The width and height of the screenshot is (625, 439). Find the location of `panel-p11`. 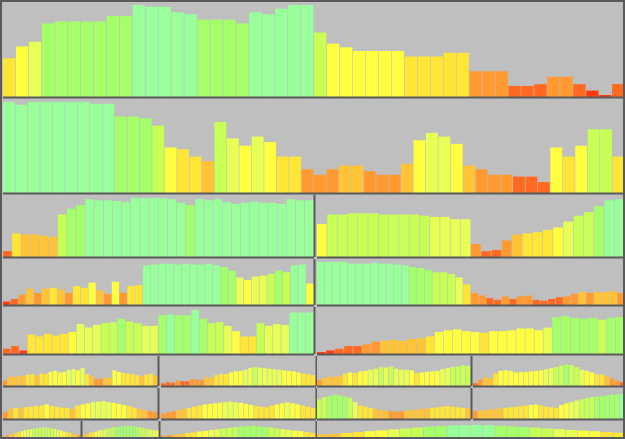

panel-p11 is located at coordinates (395, 372).